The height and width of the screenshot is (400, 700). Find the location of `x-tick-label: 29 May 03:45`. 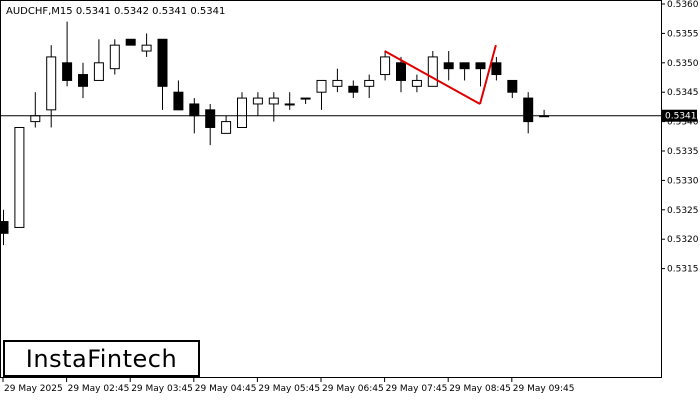

x-tick-label: 29 May 03:45 is located at coordinates (162, 389).